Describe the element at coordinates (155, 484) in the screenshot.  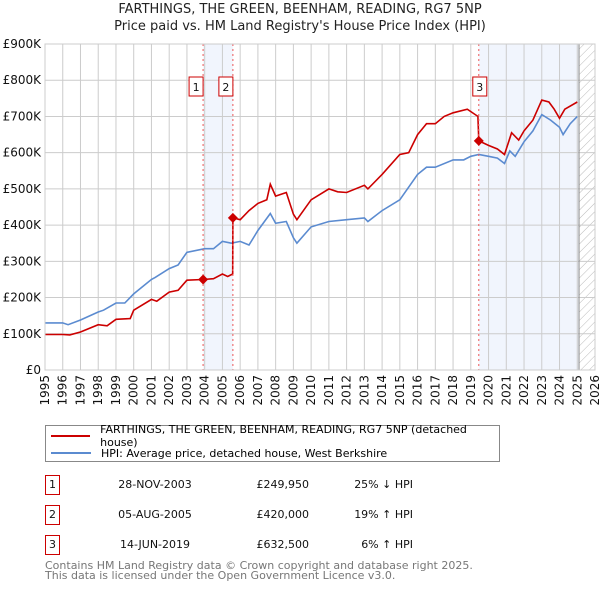
I see `sale-date: 28-NOV-2003` at that location.